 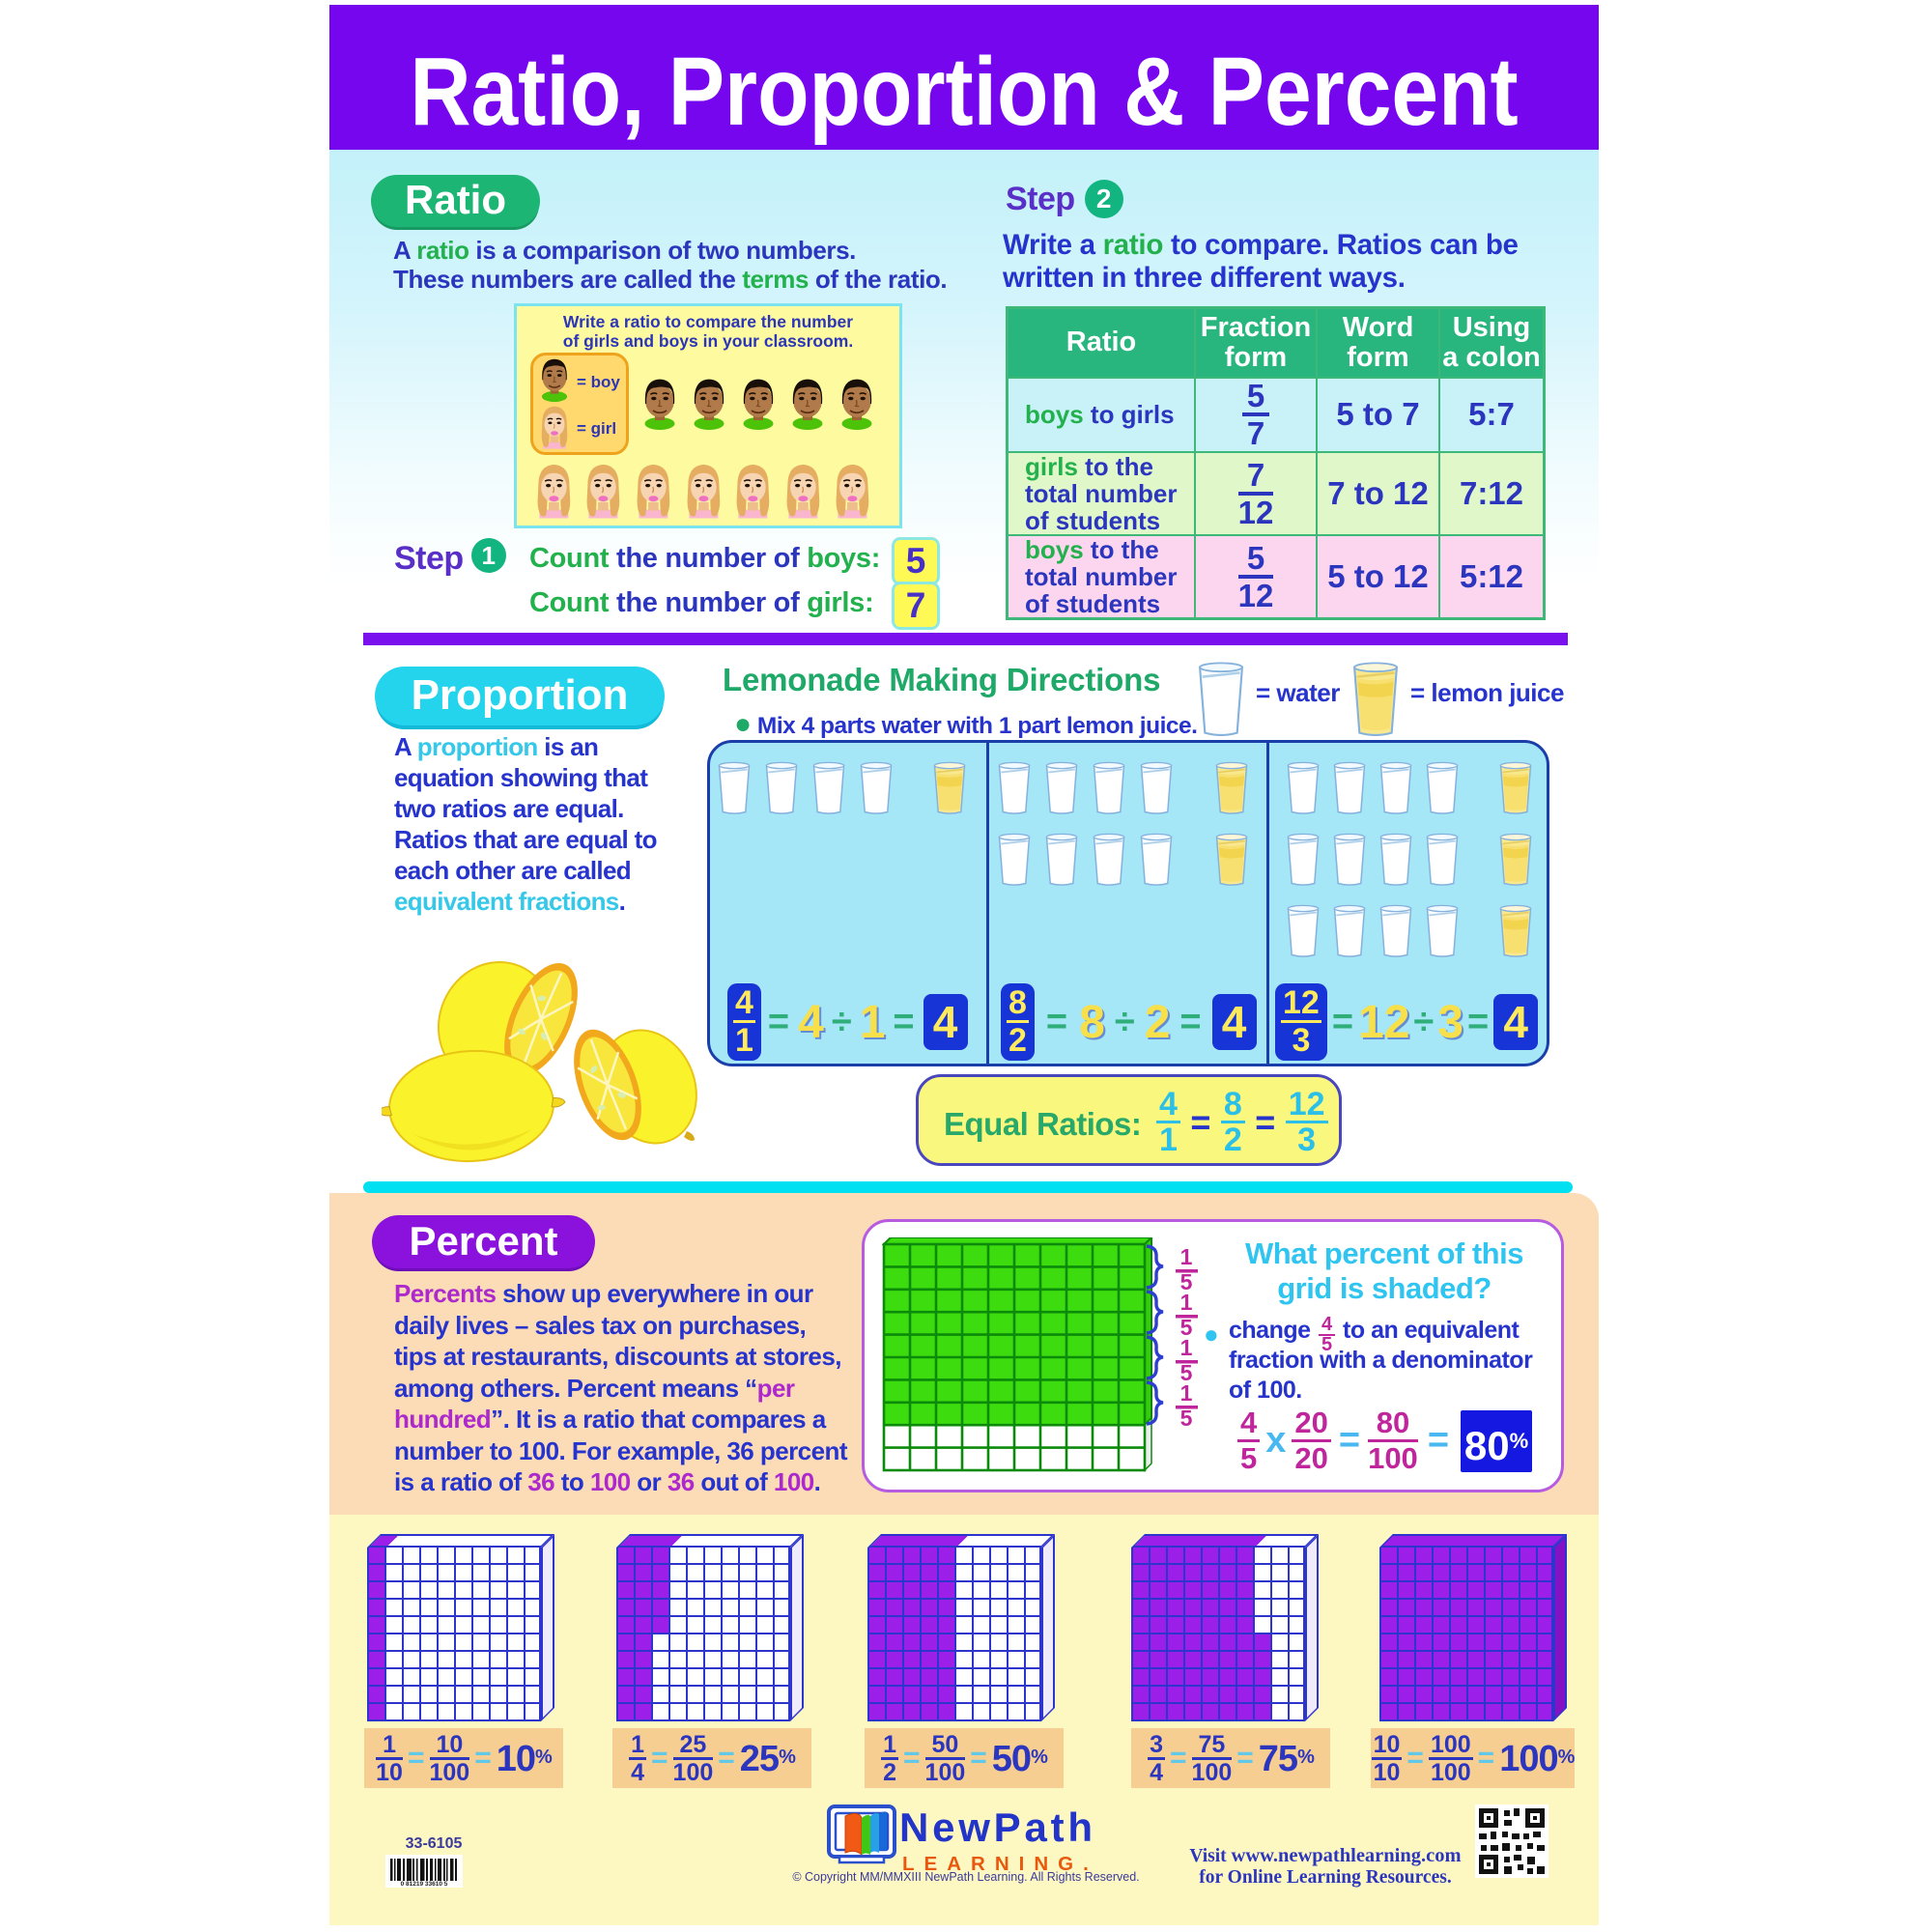 I want to click on svg-text: LEARNING., so click(x=997, y=1864).